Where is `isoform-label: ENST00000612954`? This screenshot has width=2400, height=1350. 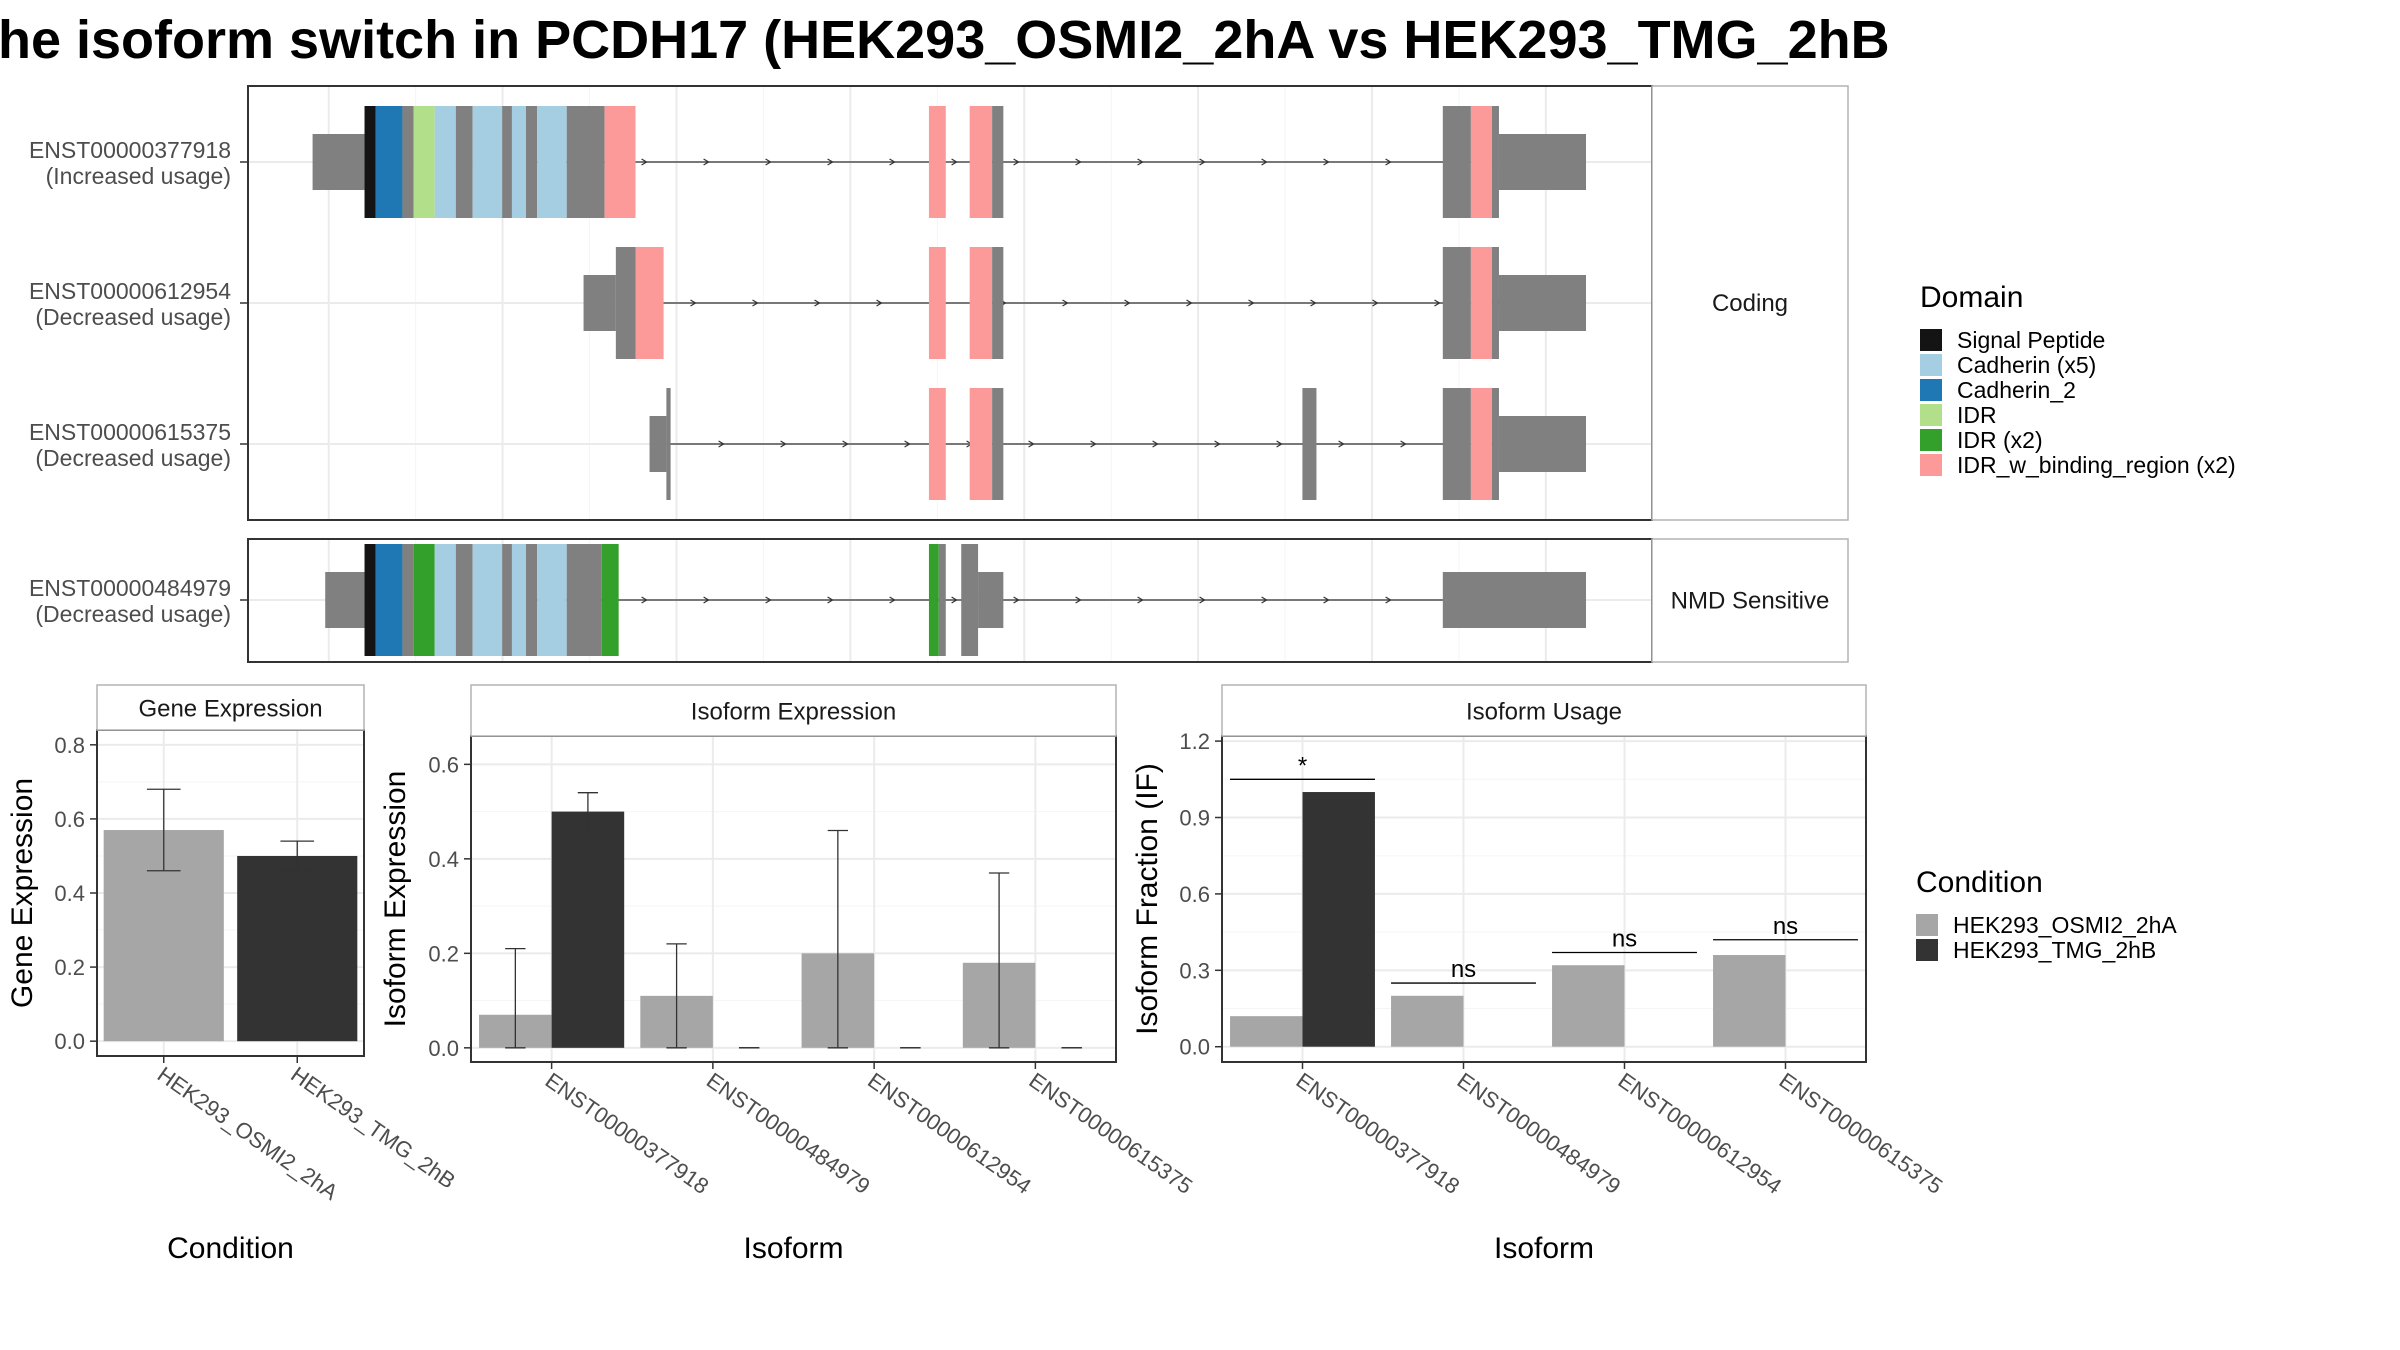
isoform-label: ENST00000612954 is located at coordinates (130, 291).